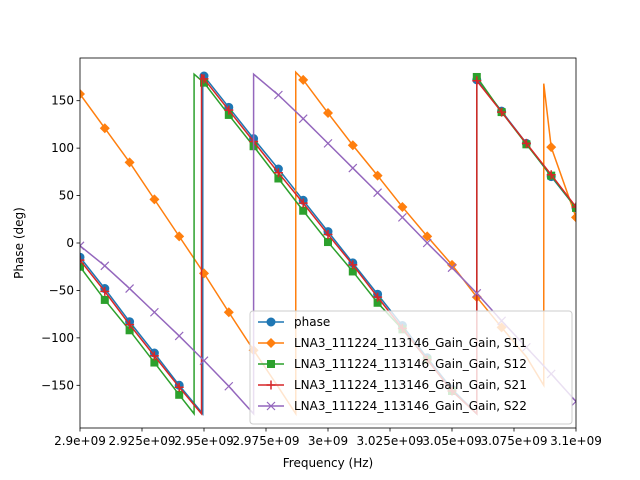 The width and height of the screenshot is (640, 480). What do you see at coordinates (410, 385) in the screenshot?
I see `legend-label: LNA3_111224_113146_Gain_Gain, S21` at bounding box center [410, 385].